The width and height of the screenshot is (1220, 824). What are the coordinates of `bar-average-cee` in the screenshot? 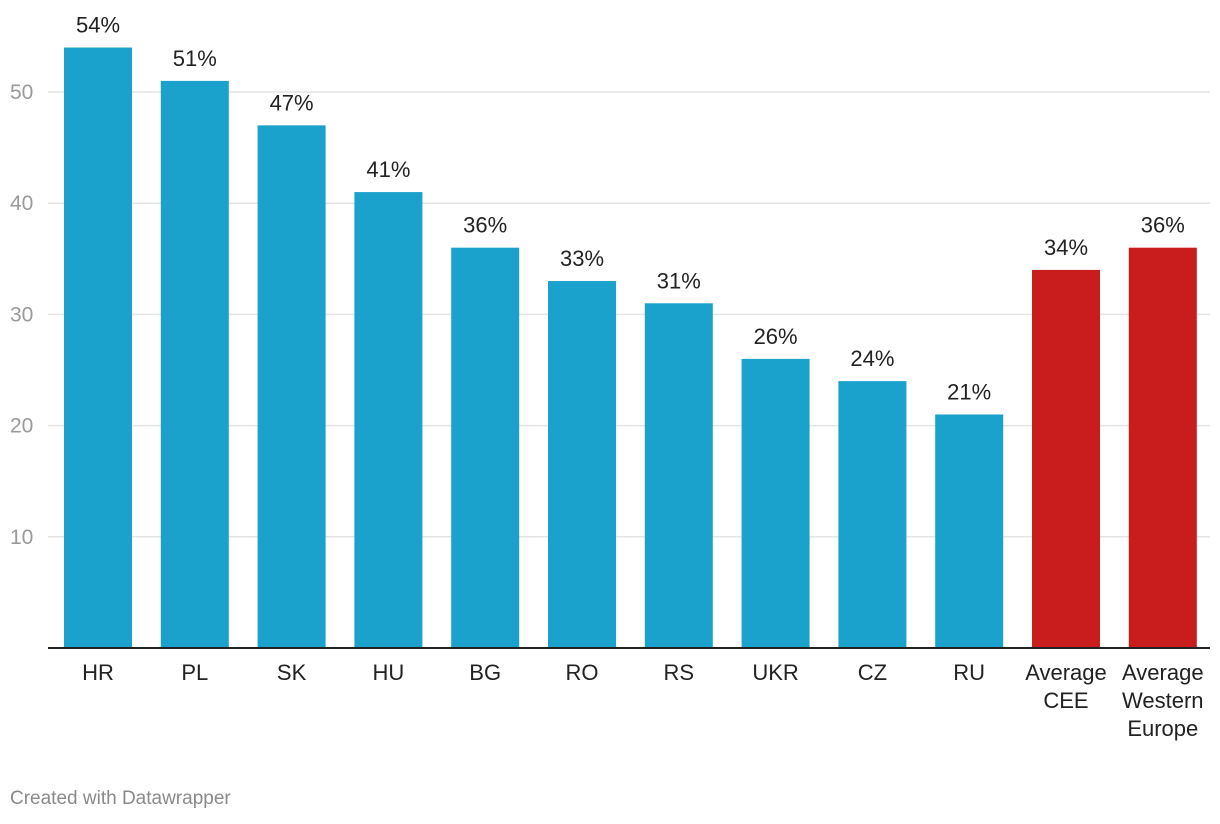 It's located at (1066, 458).